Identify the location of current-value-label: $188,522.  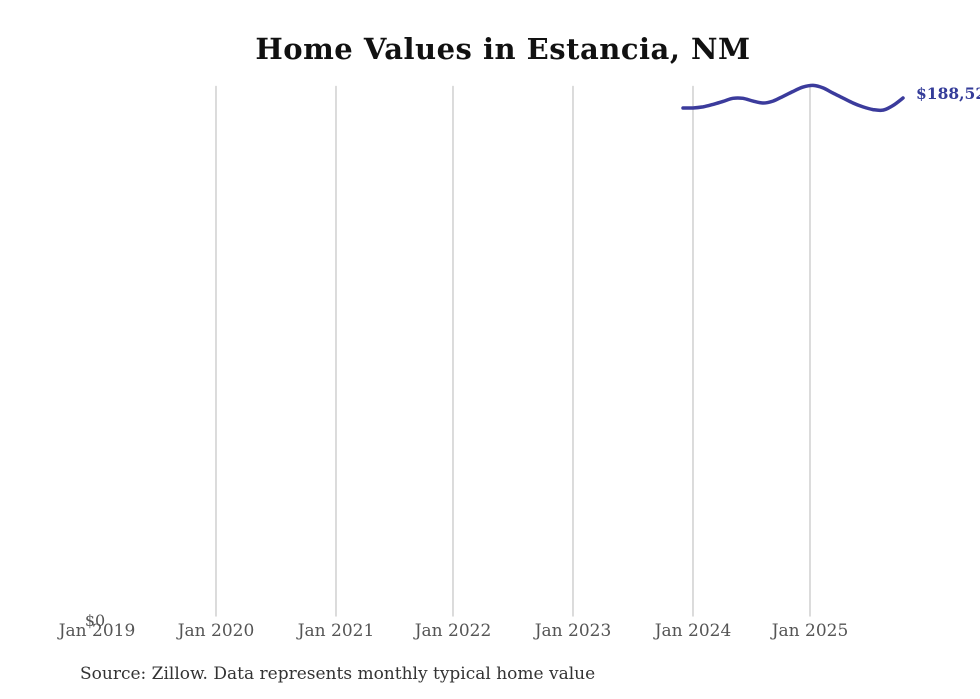
(948, 93).